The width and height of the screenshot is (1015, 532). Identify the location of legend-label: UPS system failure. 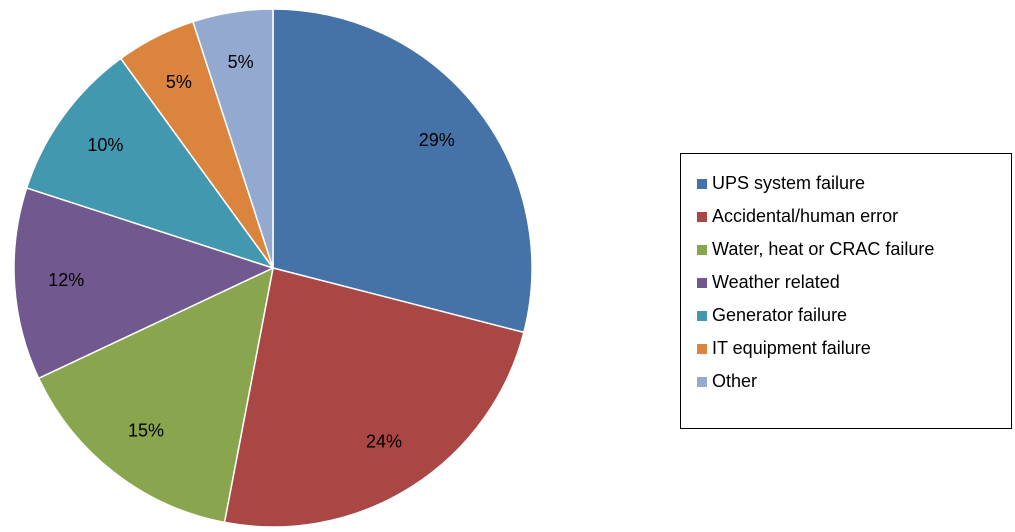
(788, 183).